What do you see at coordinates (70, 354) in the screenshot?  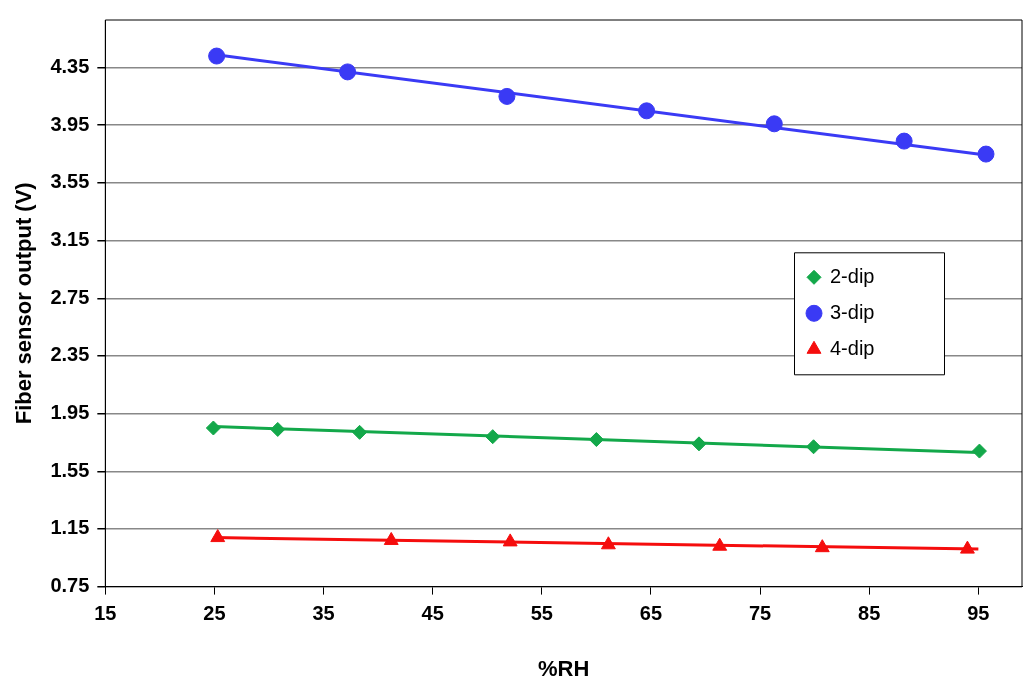 I see `y-tick-label: 2.35` at bounding box center [70, 354].